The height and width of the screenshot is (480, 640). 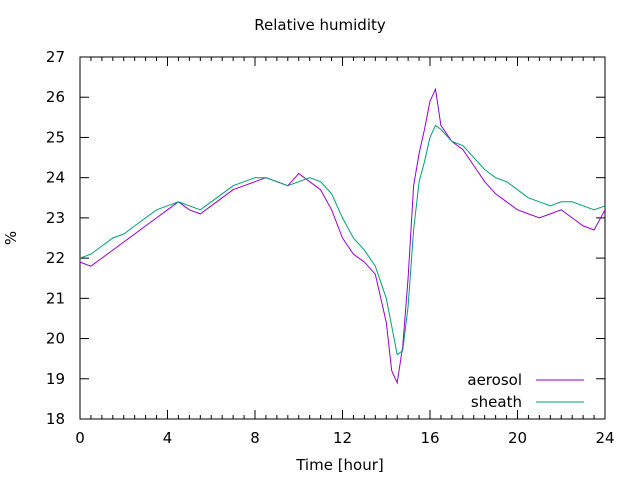 I want to click on x-tick-label: 8, so click(x=255, y=438).